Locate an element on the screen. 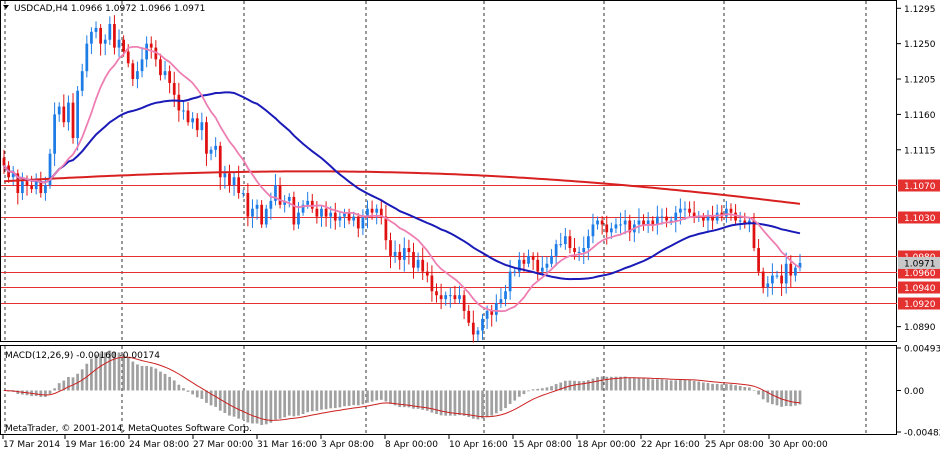  symbol-header-text: USDCAD,H4 1.0966 1.0972 1.0966 1.0971 is located at coordinates (109, 9).